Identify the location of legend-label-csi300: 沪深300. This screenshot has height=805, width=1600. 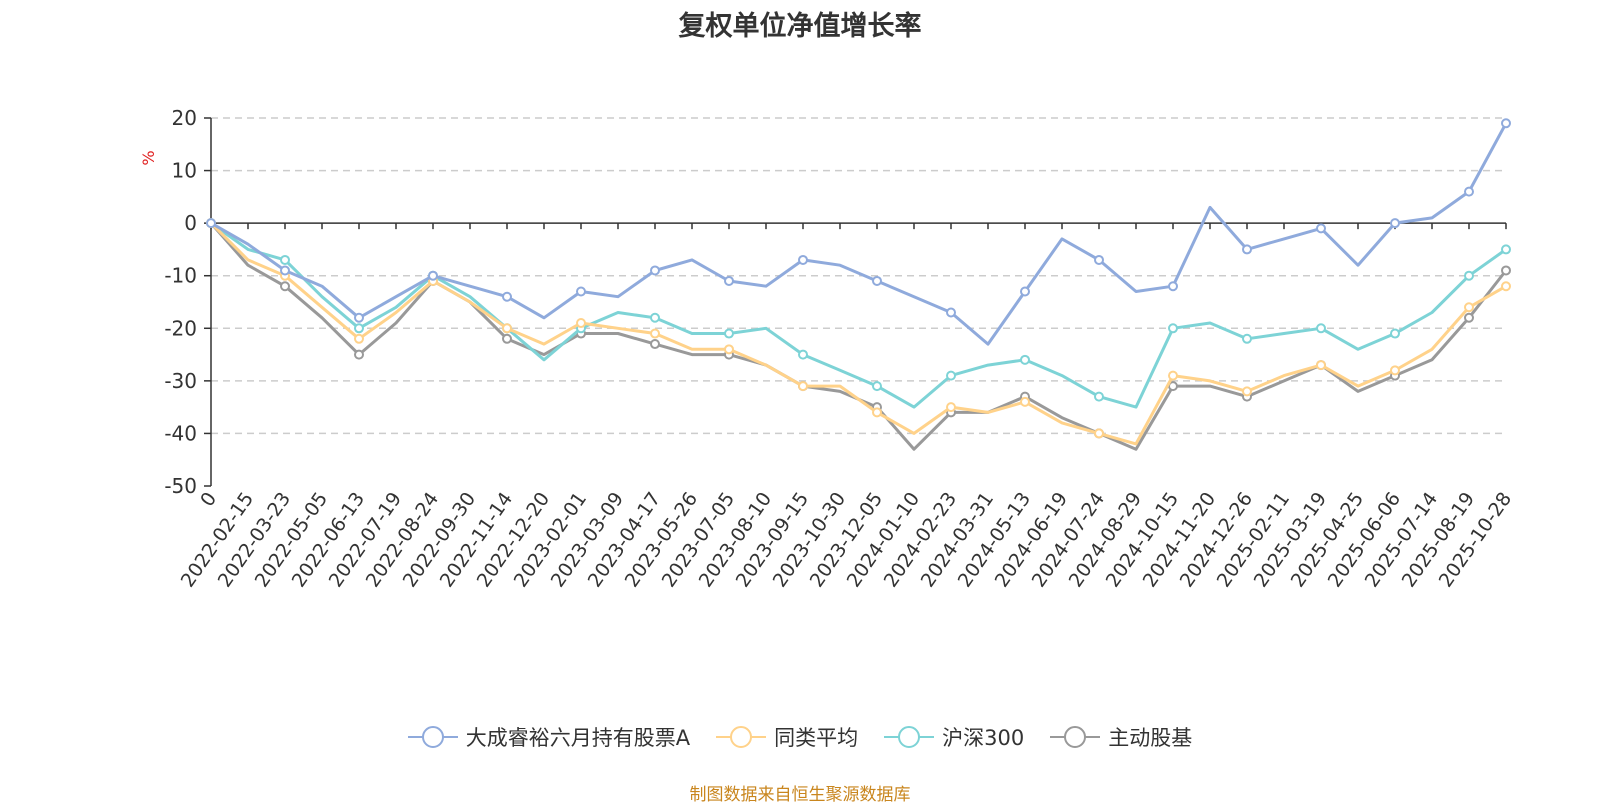
(983, 738).